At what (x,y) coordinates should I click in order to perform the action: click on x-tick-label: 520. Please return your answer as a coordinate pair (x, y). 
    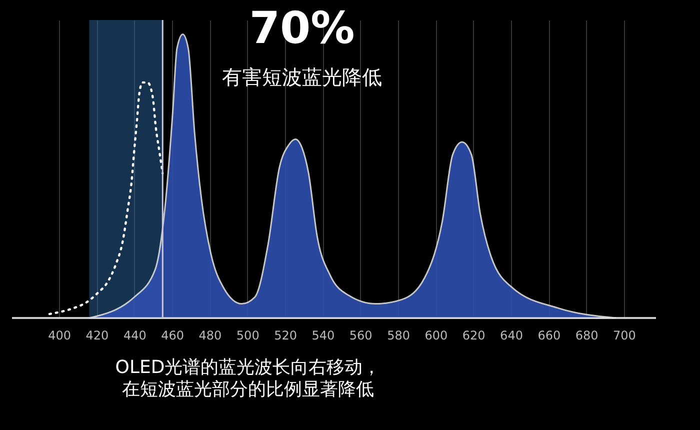
    Looking at the image, I should click on (285, 335).